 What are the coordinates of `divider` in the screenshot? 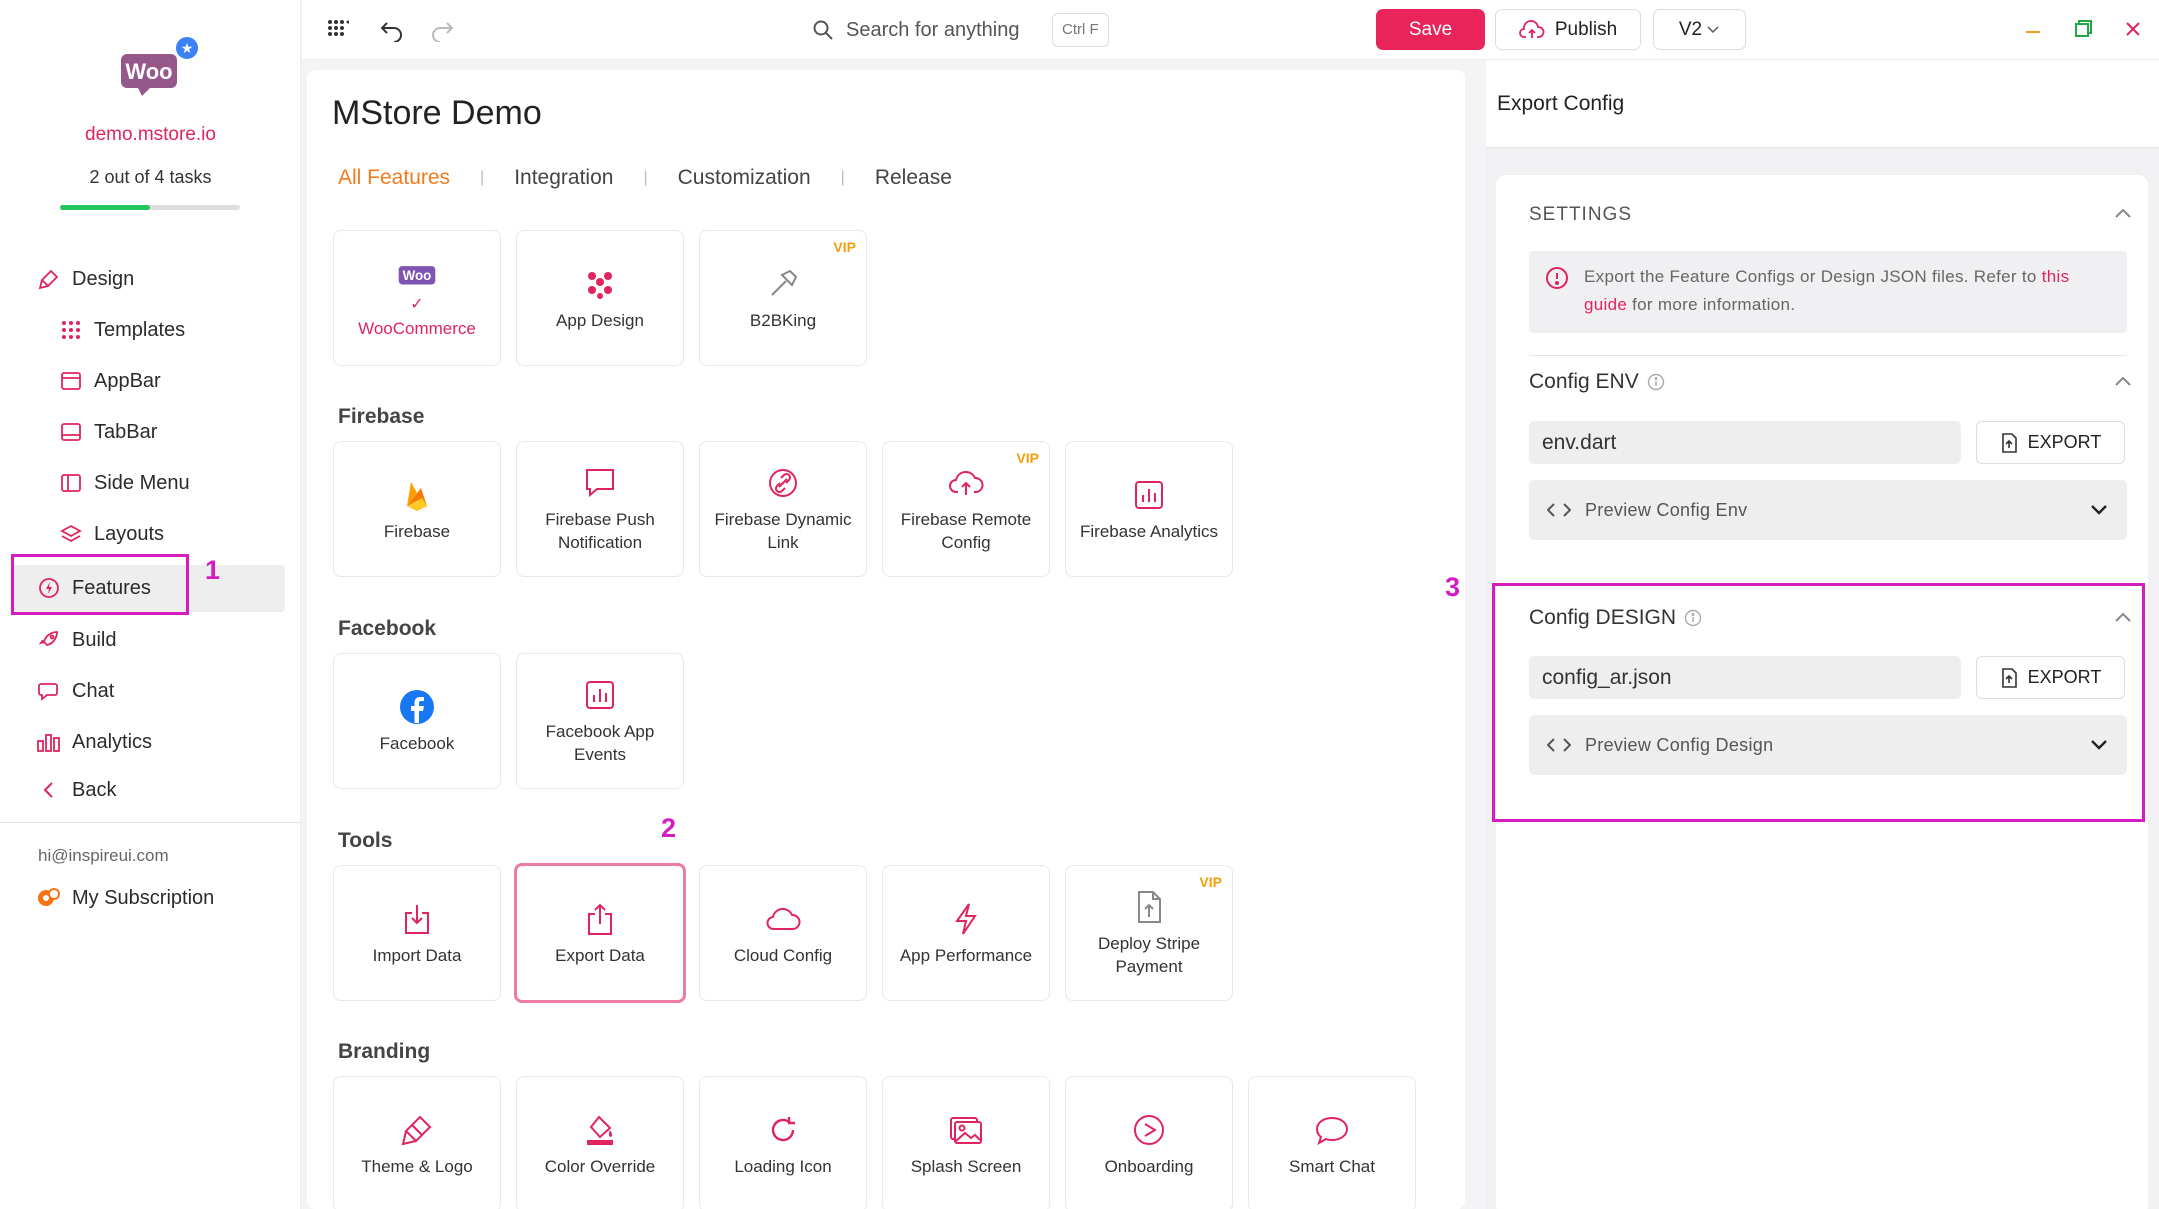 It's located at (1828, 355).